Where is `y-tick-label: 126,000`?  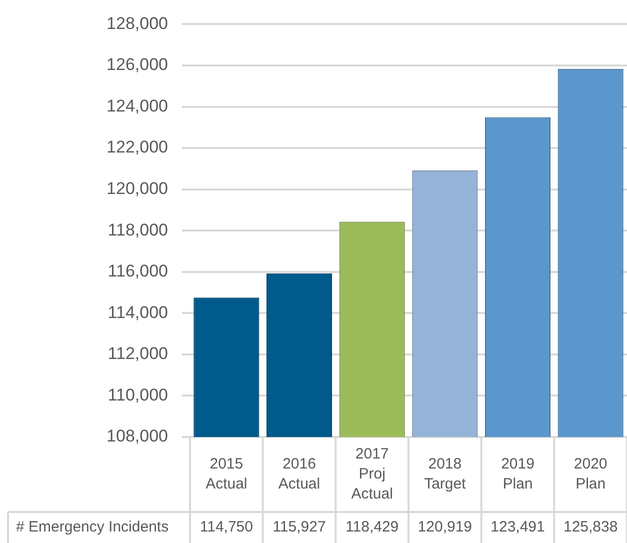 y-tick-label: 126,000 is located at coordinates (137, 64).